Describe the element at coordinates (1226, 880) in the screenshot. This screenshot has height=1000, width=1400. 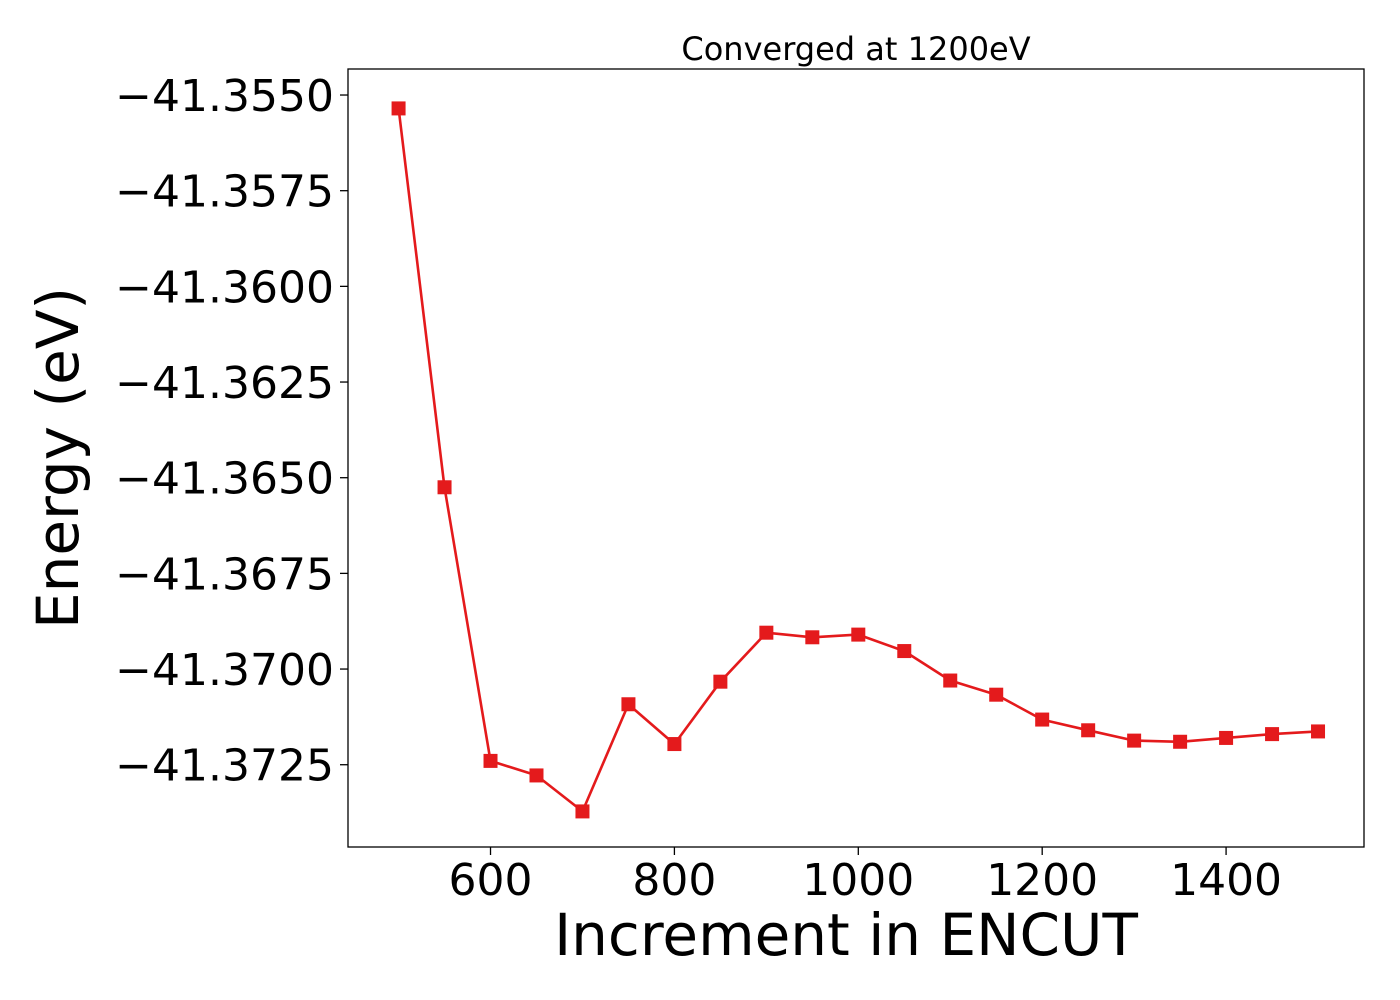
I see `x-tick-label: 1400` at that location.